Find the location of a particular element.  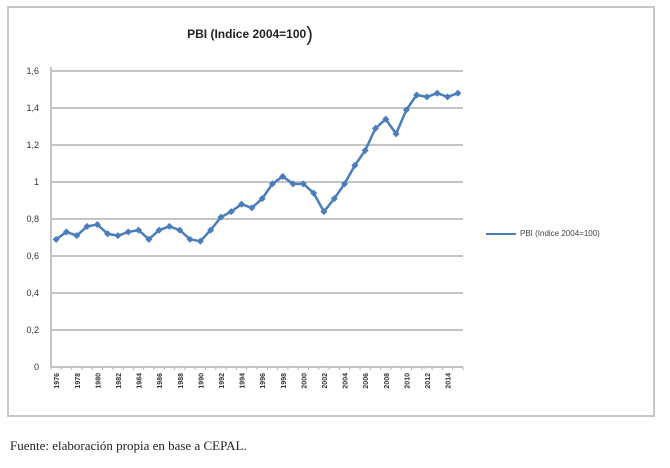

y-tick-label: 0 is located at coordinates (36, 367).